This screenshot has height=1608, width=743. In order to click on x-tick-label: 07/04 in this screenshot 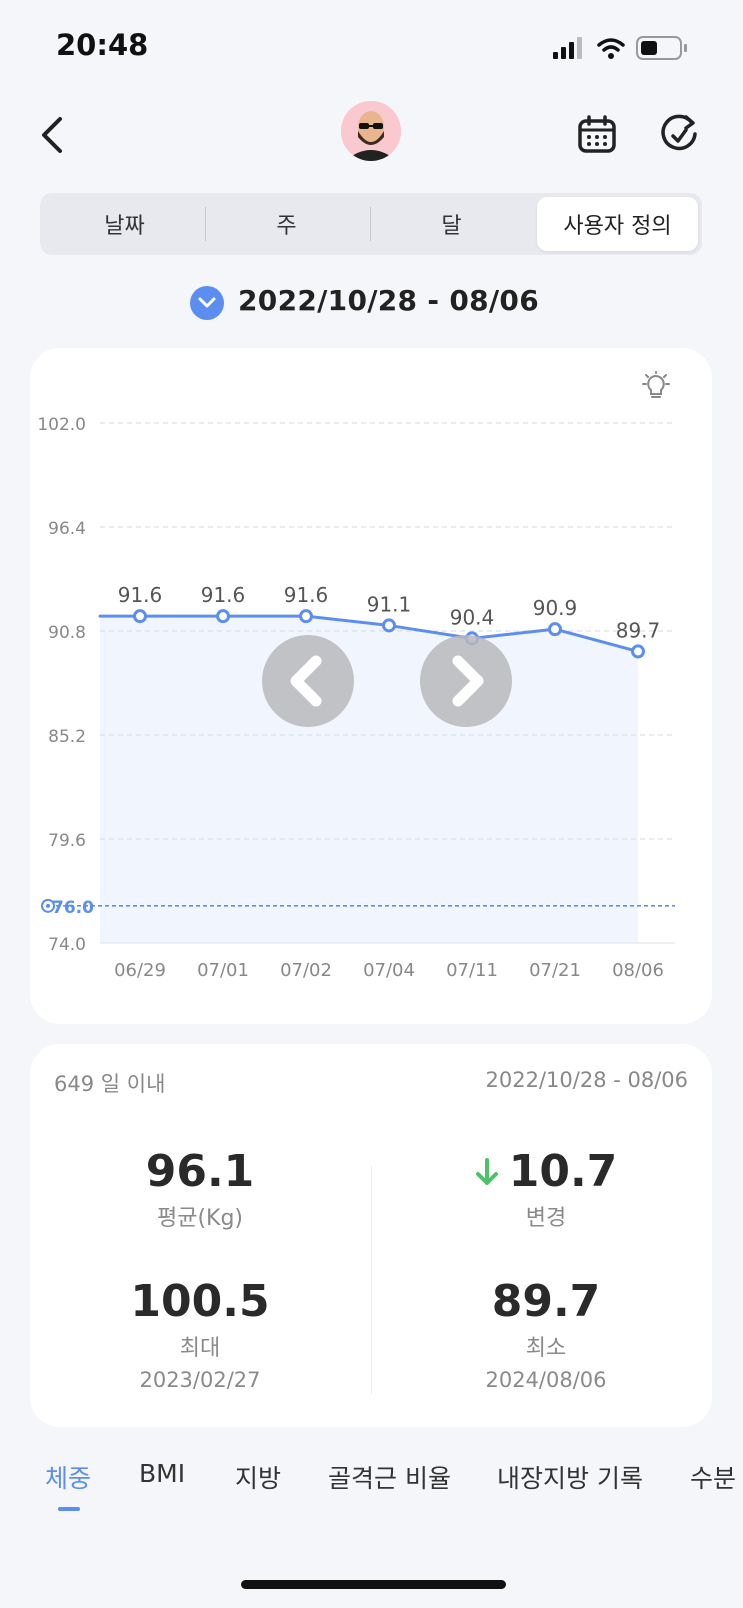, I will do `click(389, 970)`.